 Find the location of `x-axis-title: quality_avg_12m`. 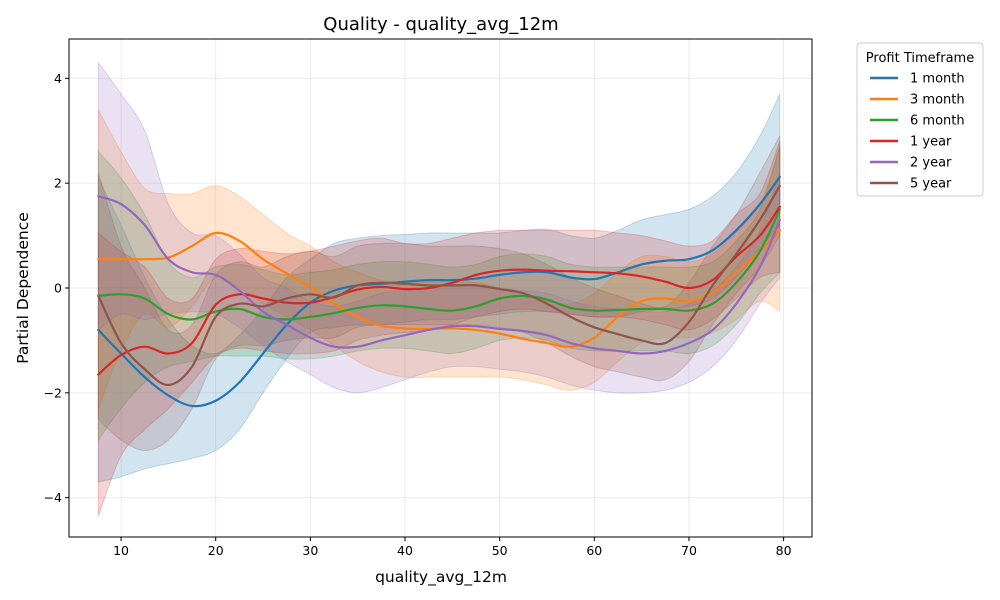

x-axis-title: quality_avg_12m is located at coordinates (441, 577).